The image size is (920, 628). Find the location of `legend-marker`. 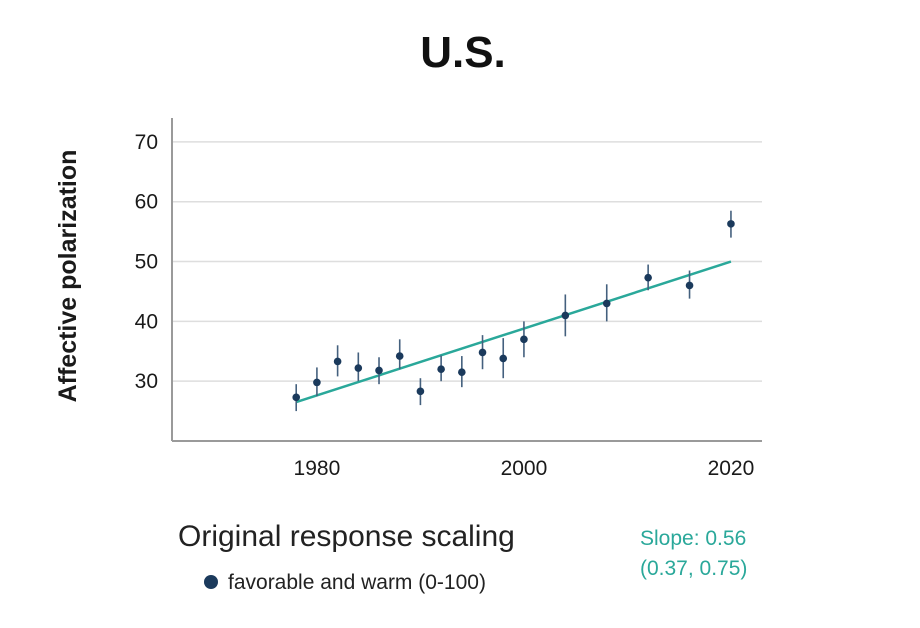

legend-marker is located at coordinates (211, 582).